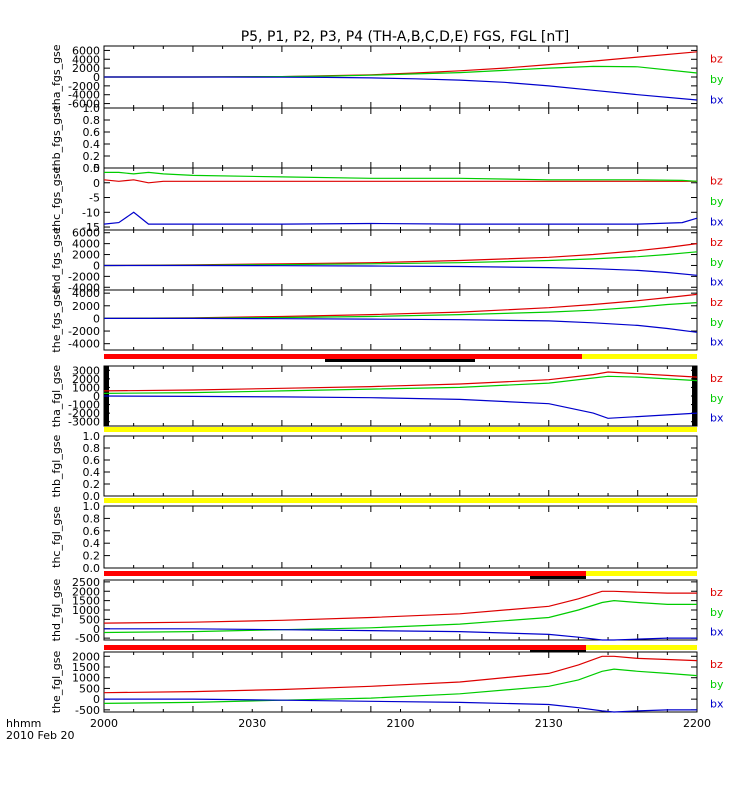 Image resolution: width=750 pixels, height=800 pixels. Describe the element at coordinates (56, 260) in the screenshot. I see `y-axis-label: thd_fgs_gse` at that location.